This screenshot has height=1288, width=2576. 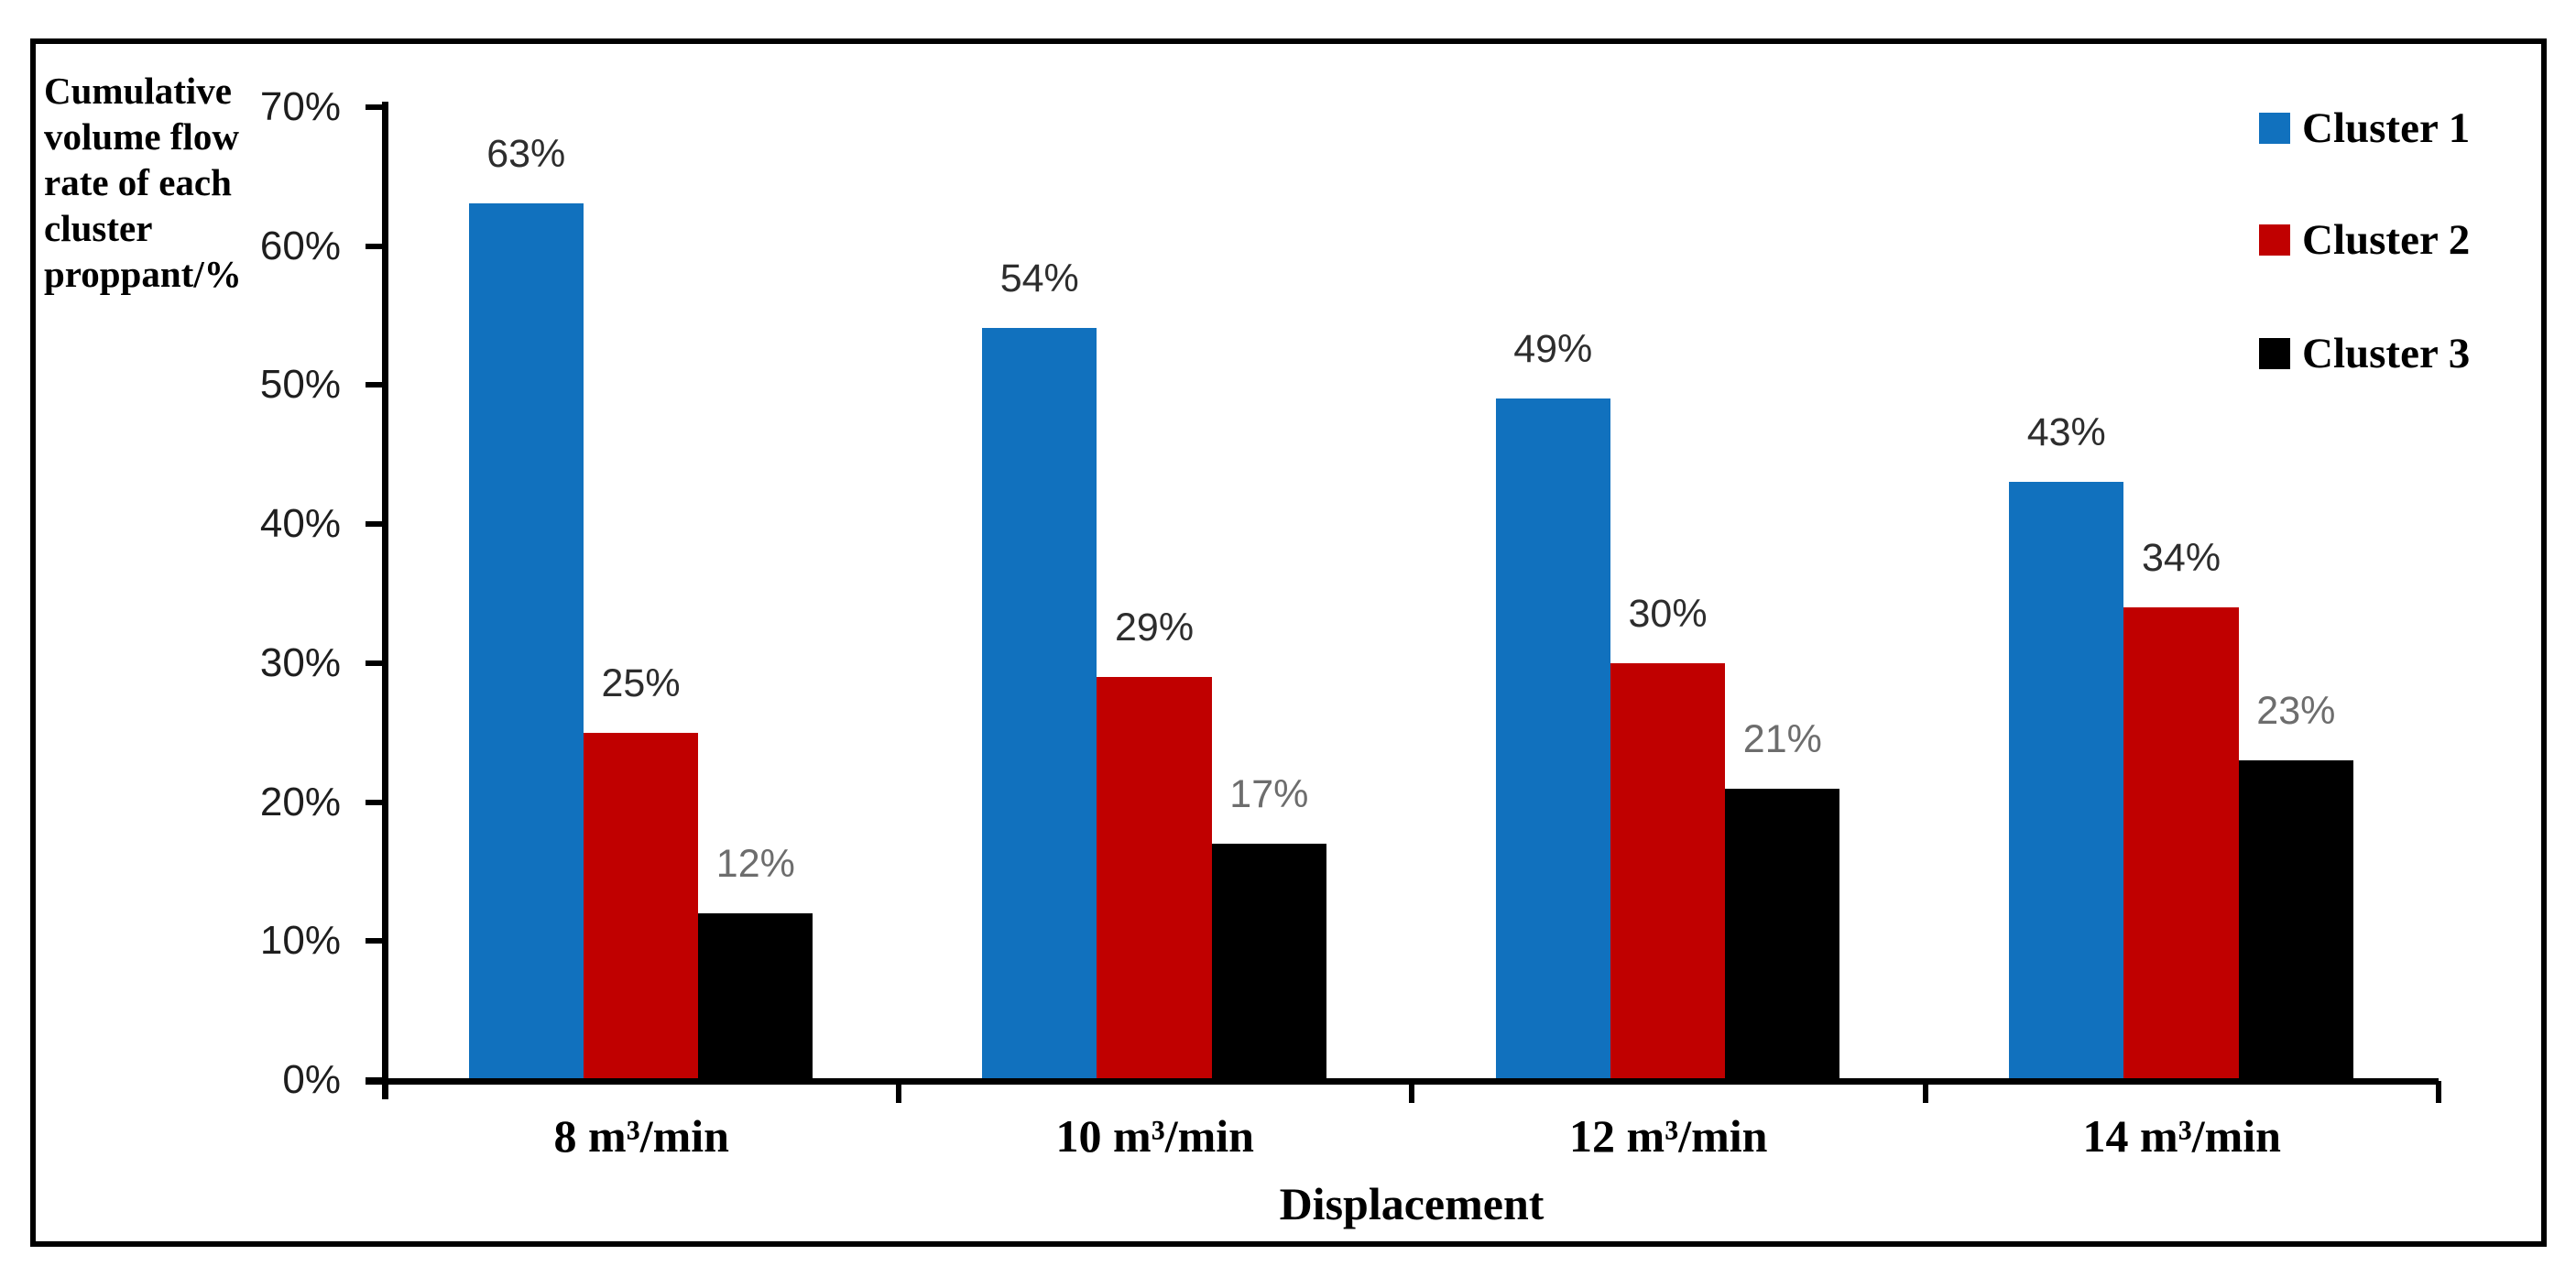 What do you see at coordinates (1669, 1136) in the screenshot?
I see `x-axis-category-label: 12 m³/min` at bounding box center [1669, 1136].